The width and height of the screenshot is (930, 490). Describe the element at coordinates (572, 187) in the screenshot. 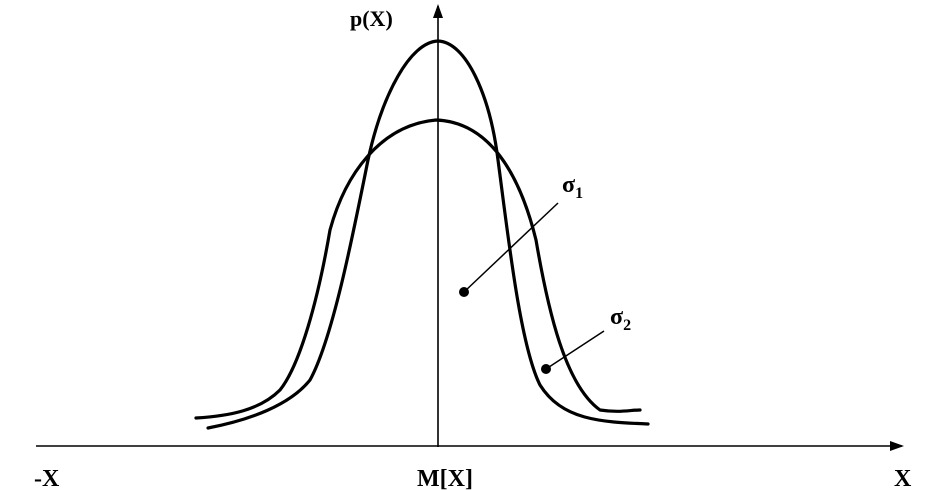

I see `sigma-1-label: σ1` at that location.